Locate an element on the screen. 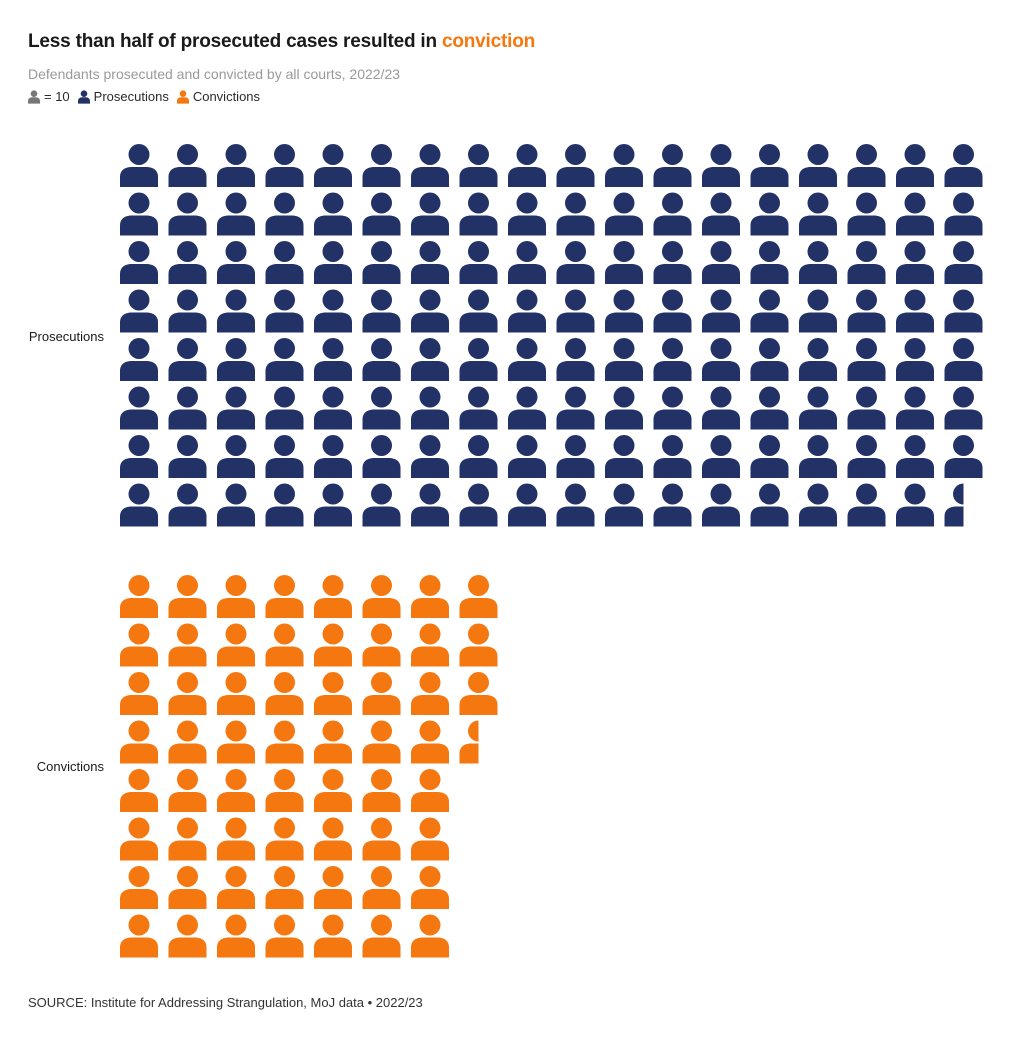  legend-prosecutions-label: Prosecutions is located at coordinates (131, 96).